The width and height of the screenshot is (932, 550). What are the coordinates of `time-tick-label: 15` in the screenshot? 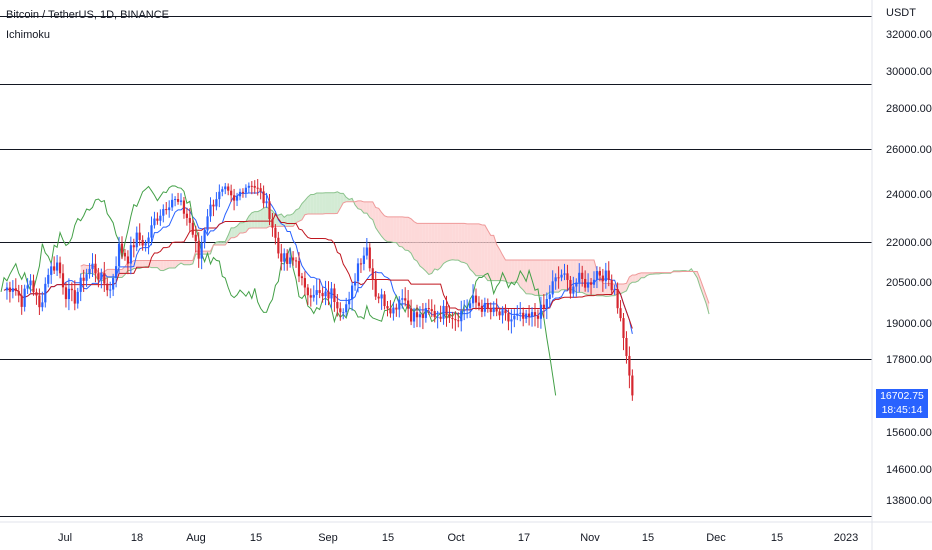 It's located at (256, 538).